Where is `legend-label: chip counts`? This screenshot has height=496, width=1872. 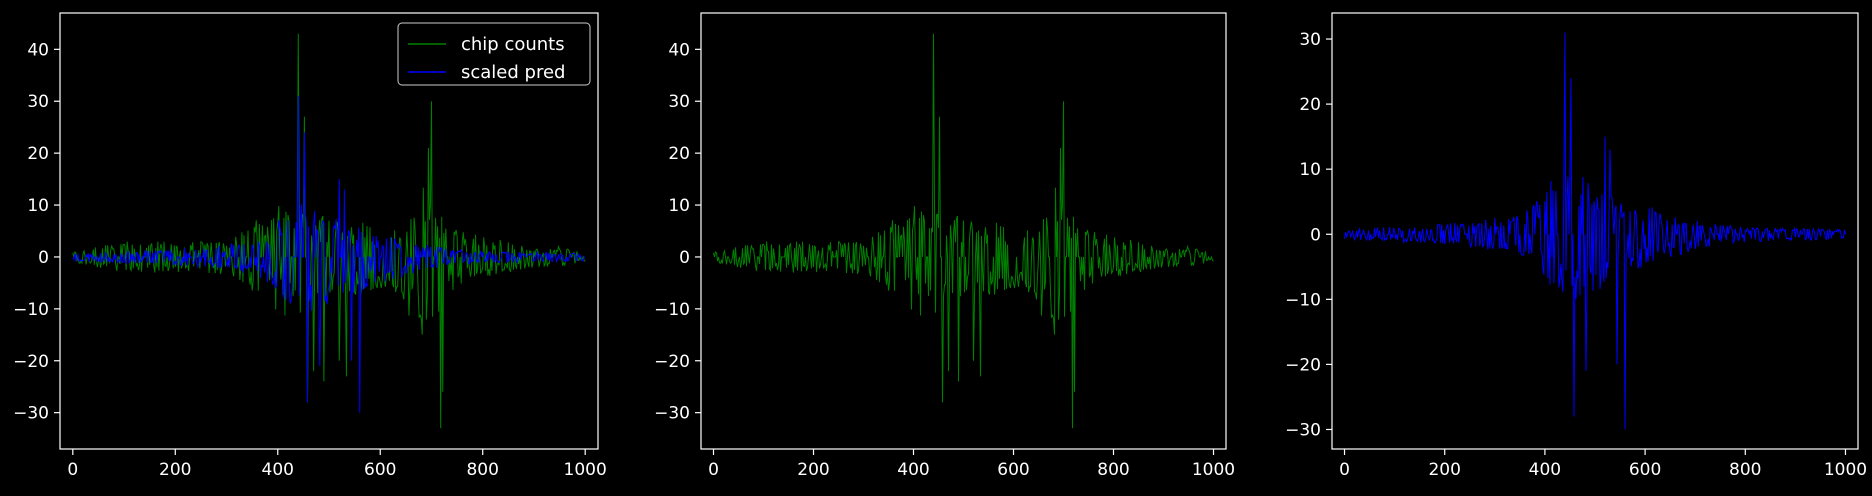 legend-label: chip counts is located at coordinates (513, 44).